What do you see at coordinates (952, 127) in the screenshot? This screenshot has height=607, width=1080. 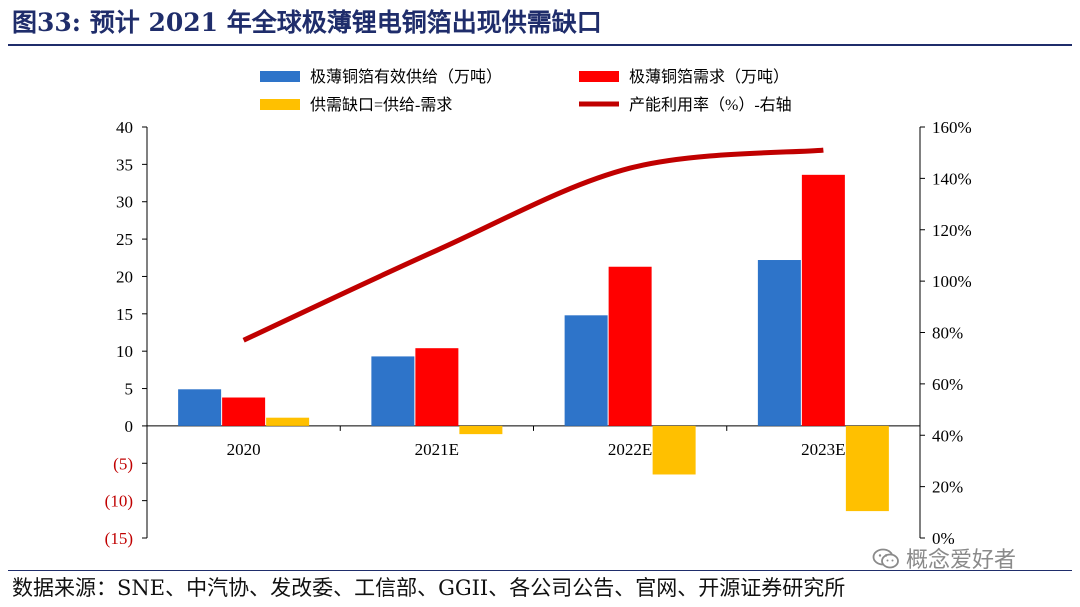 I see `right-axis-tick-label: 160%` at bounding box center [952, 127].